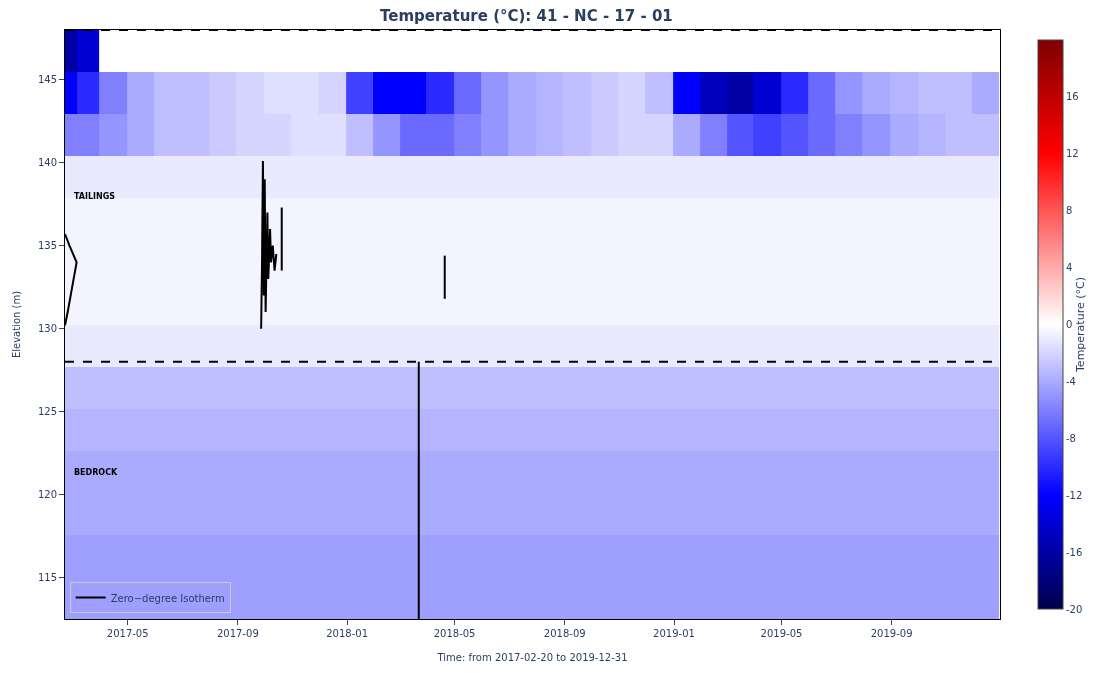 The height and width of the screenshot is (673, 1120). Describe the element at coordinates (1072, 154) in the screenshot. I see `color-bar-label: 12` at that location.